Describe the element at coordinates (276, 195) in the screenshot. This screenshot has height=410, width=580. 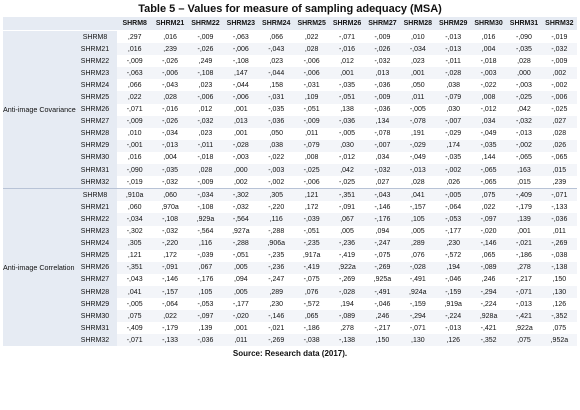
I see `table-cell: ,305` at that location.